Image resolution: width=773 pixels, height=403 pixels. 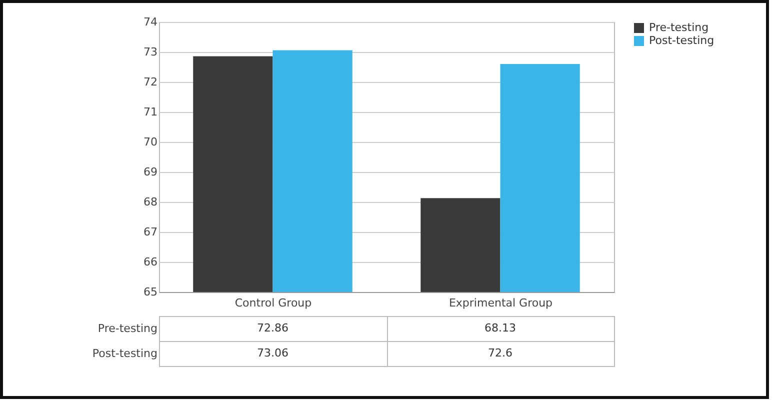 I want to click on data-label: 72.86, so click(x=272, y=328).